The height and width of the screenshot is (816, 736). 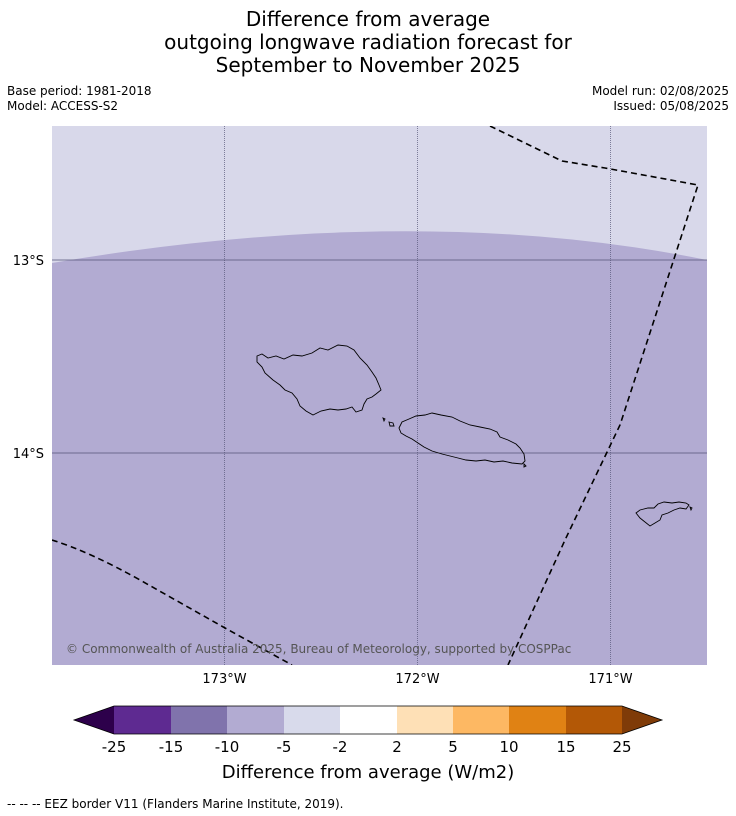 I want to click on issued-date: Issued: 05/08/2025, so click(x=671, y=106).